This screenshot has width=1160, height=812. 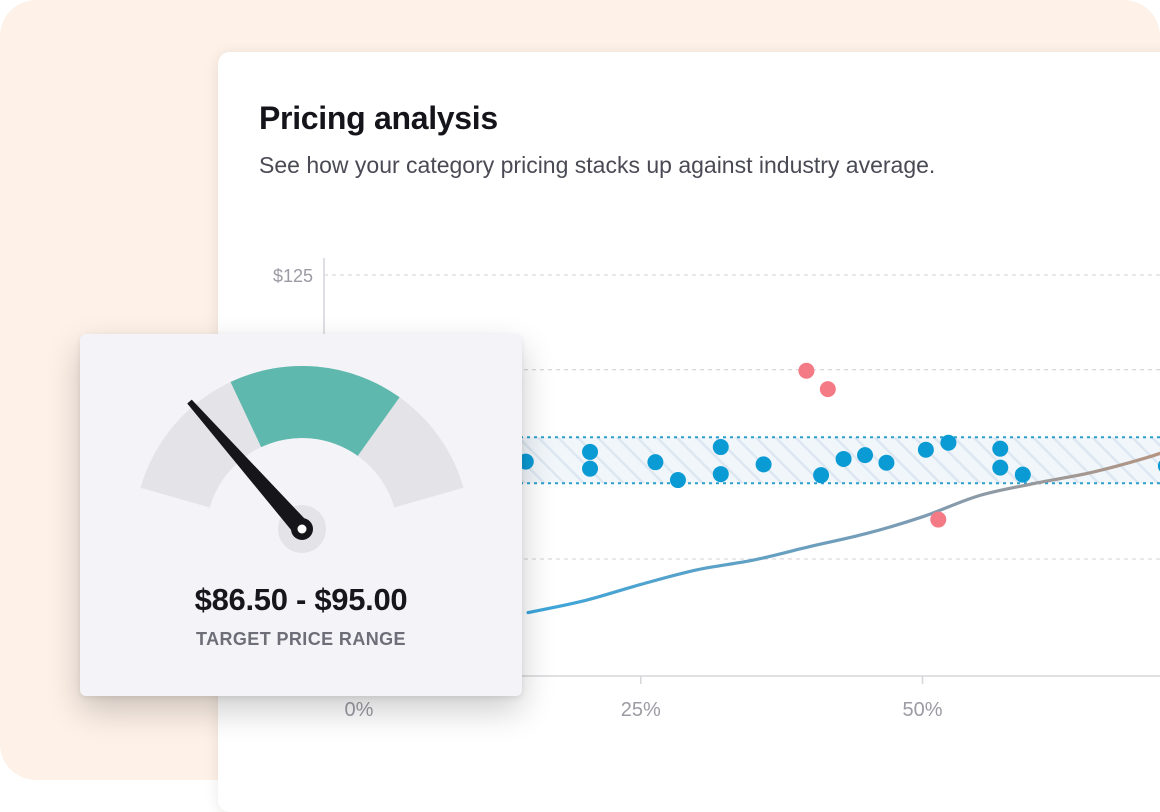 I want to click on price-gauge, so click(x=302, y=459).